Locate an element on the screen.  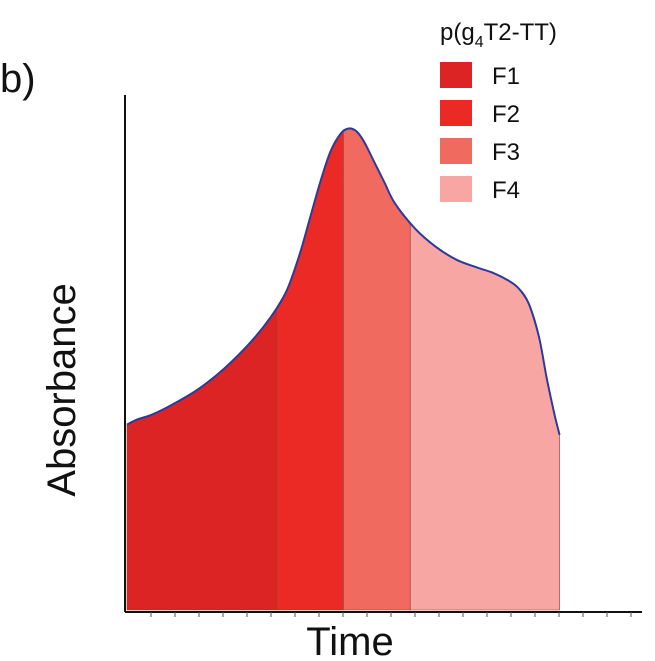
legend-label-f4: F4 is located at coordinates (506, 190).